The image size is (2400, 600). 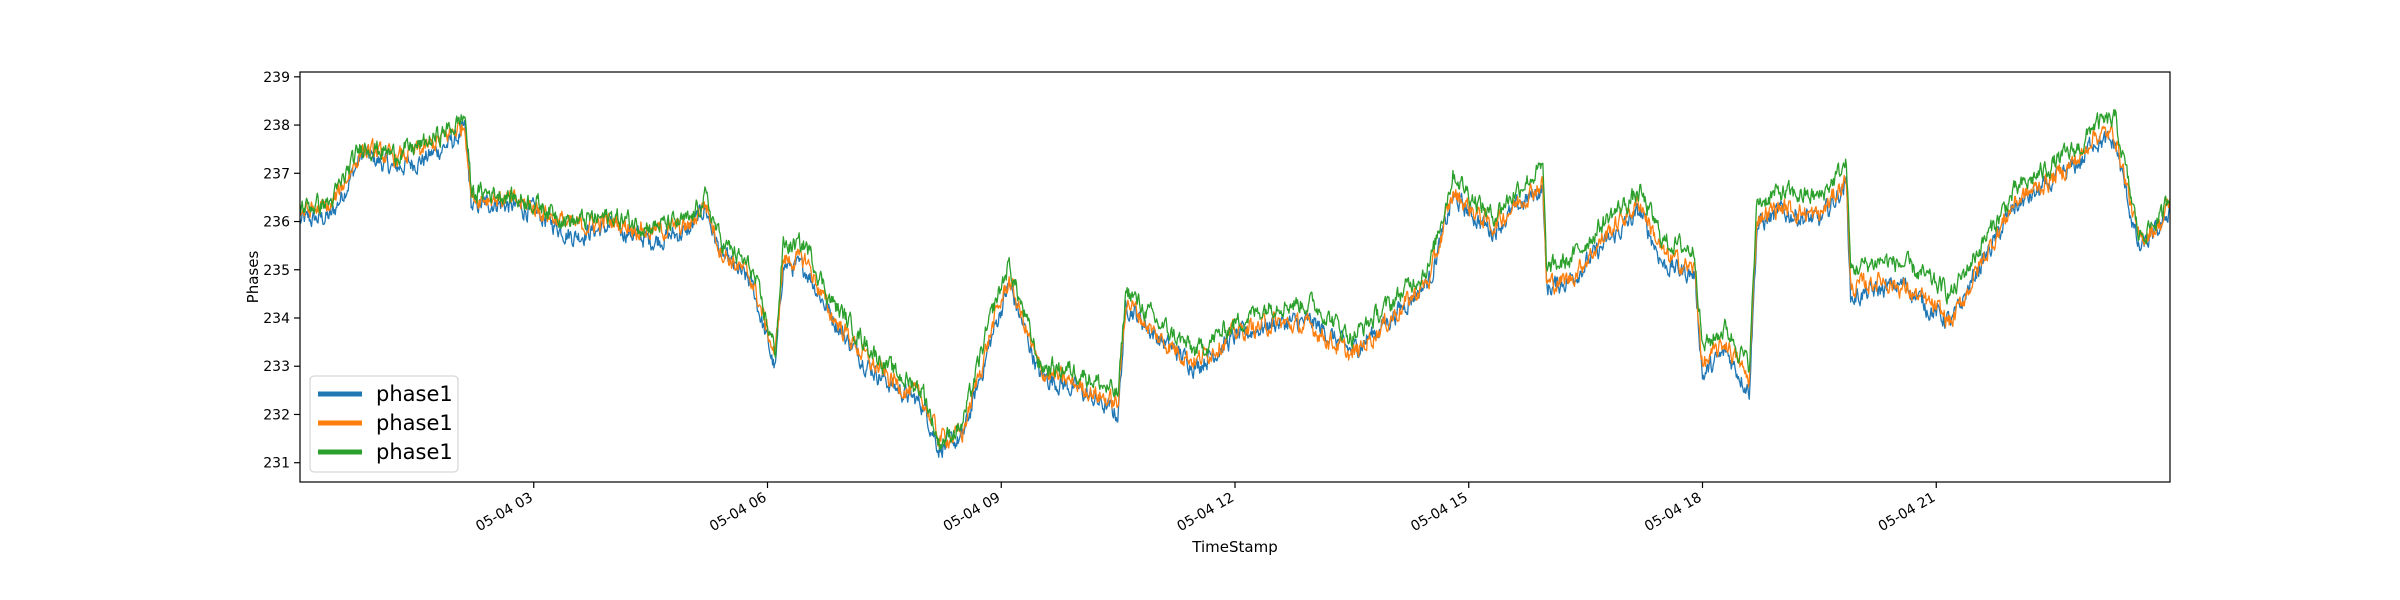 I want to click on y-tick-label: 237, so click(x=276, y=174).